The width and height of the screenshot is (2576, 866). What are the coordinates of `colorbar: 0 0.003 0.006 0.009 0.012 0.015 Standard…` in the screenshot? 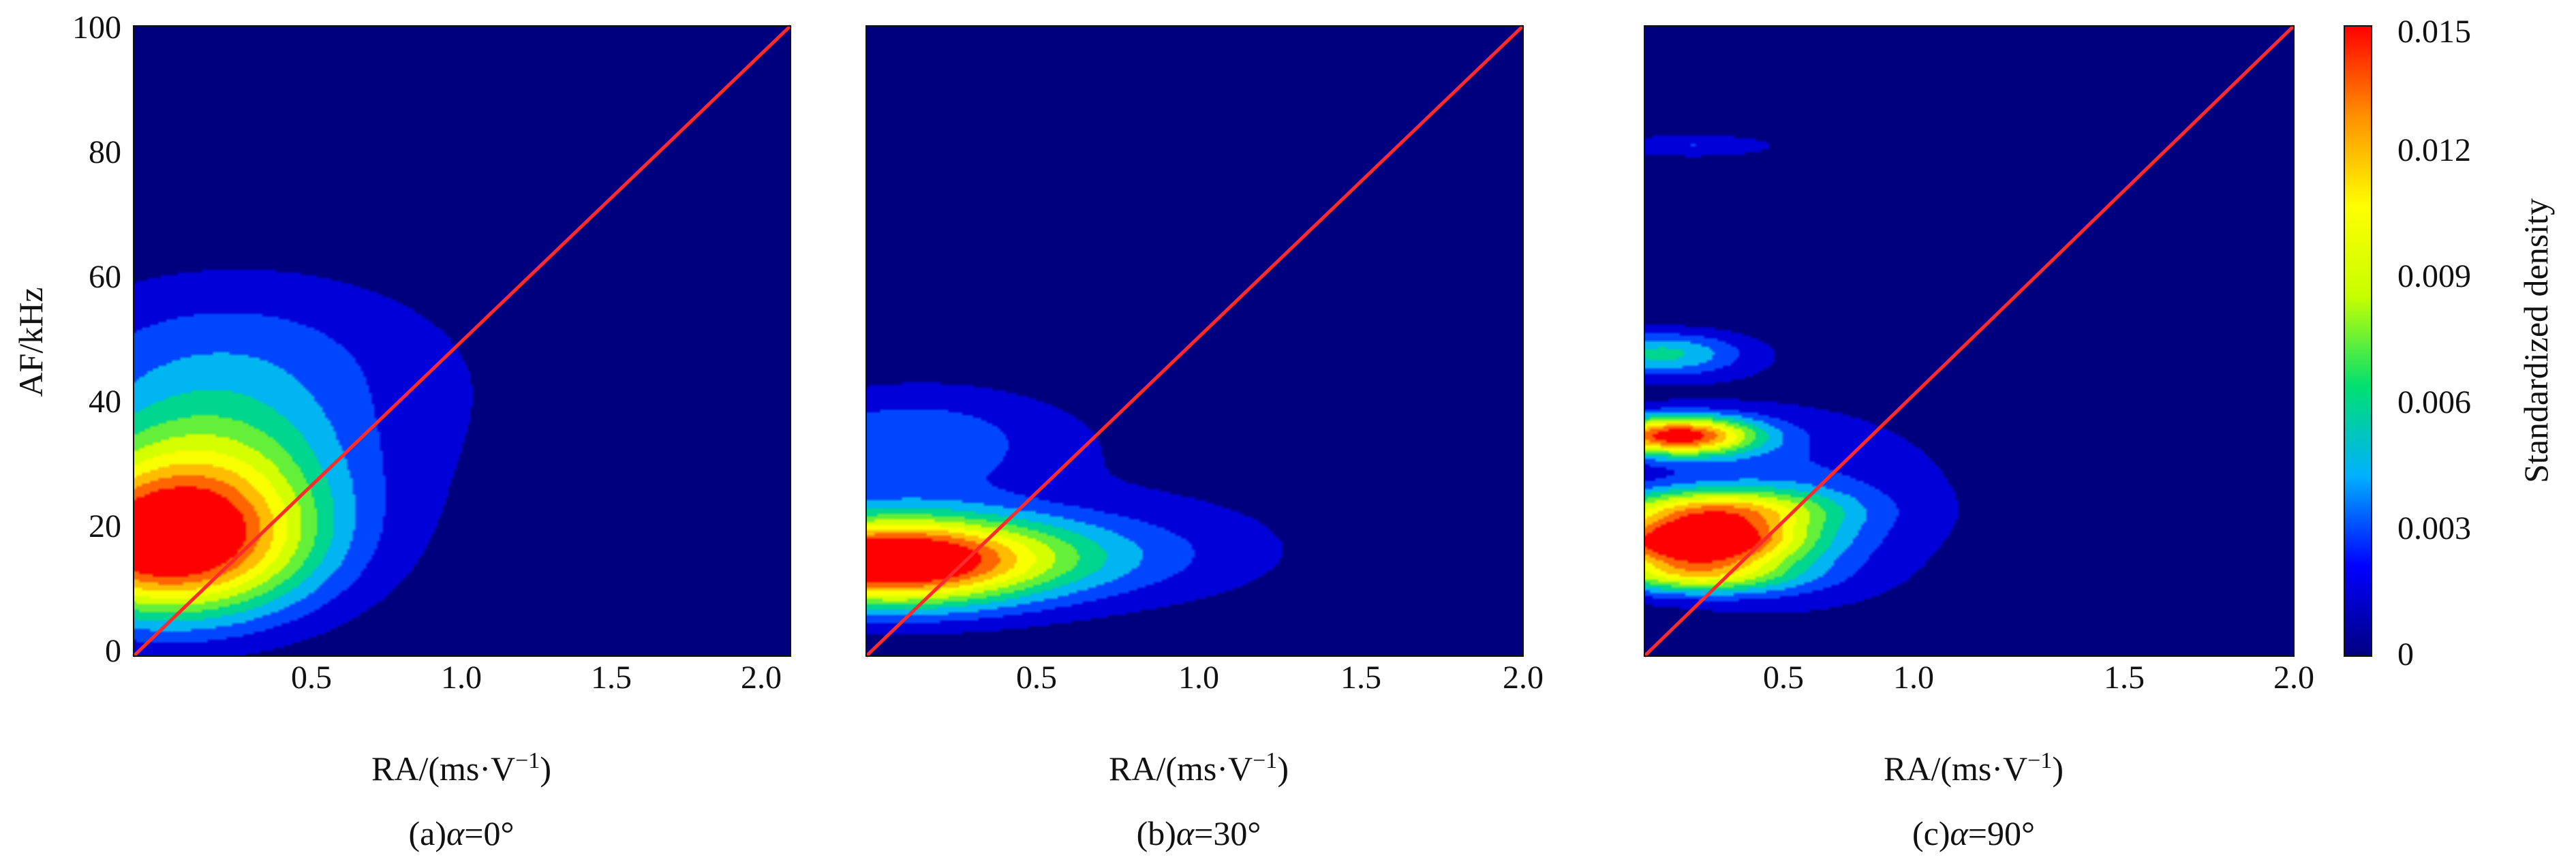 It's located at (2449, 343).